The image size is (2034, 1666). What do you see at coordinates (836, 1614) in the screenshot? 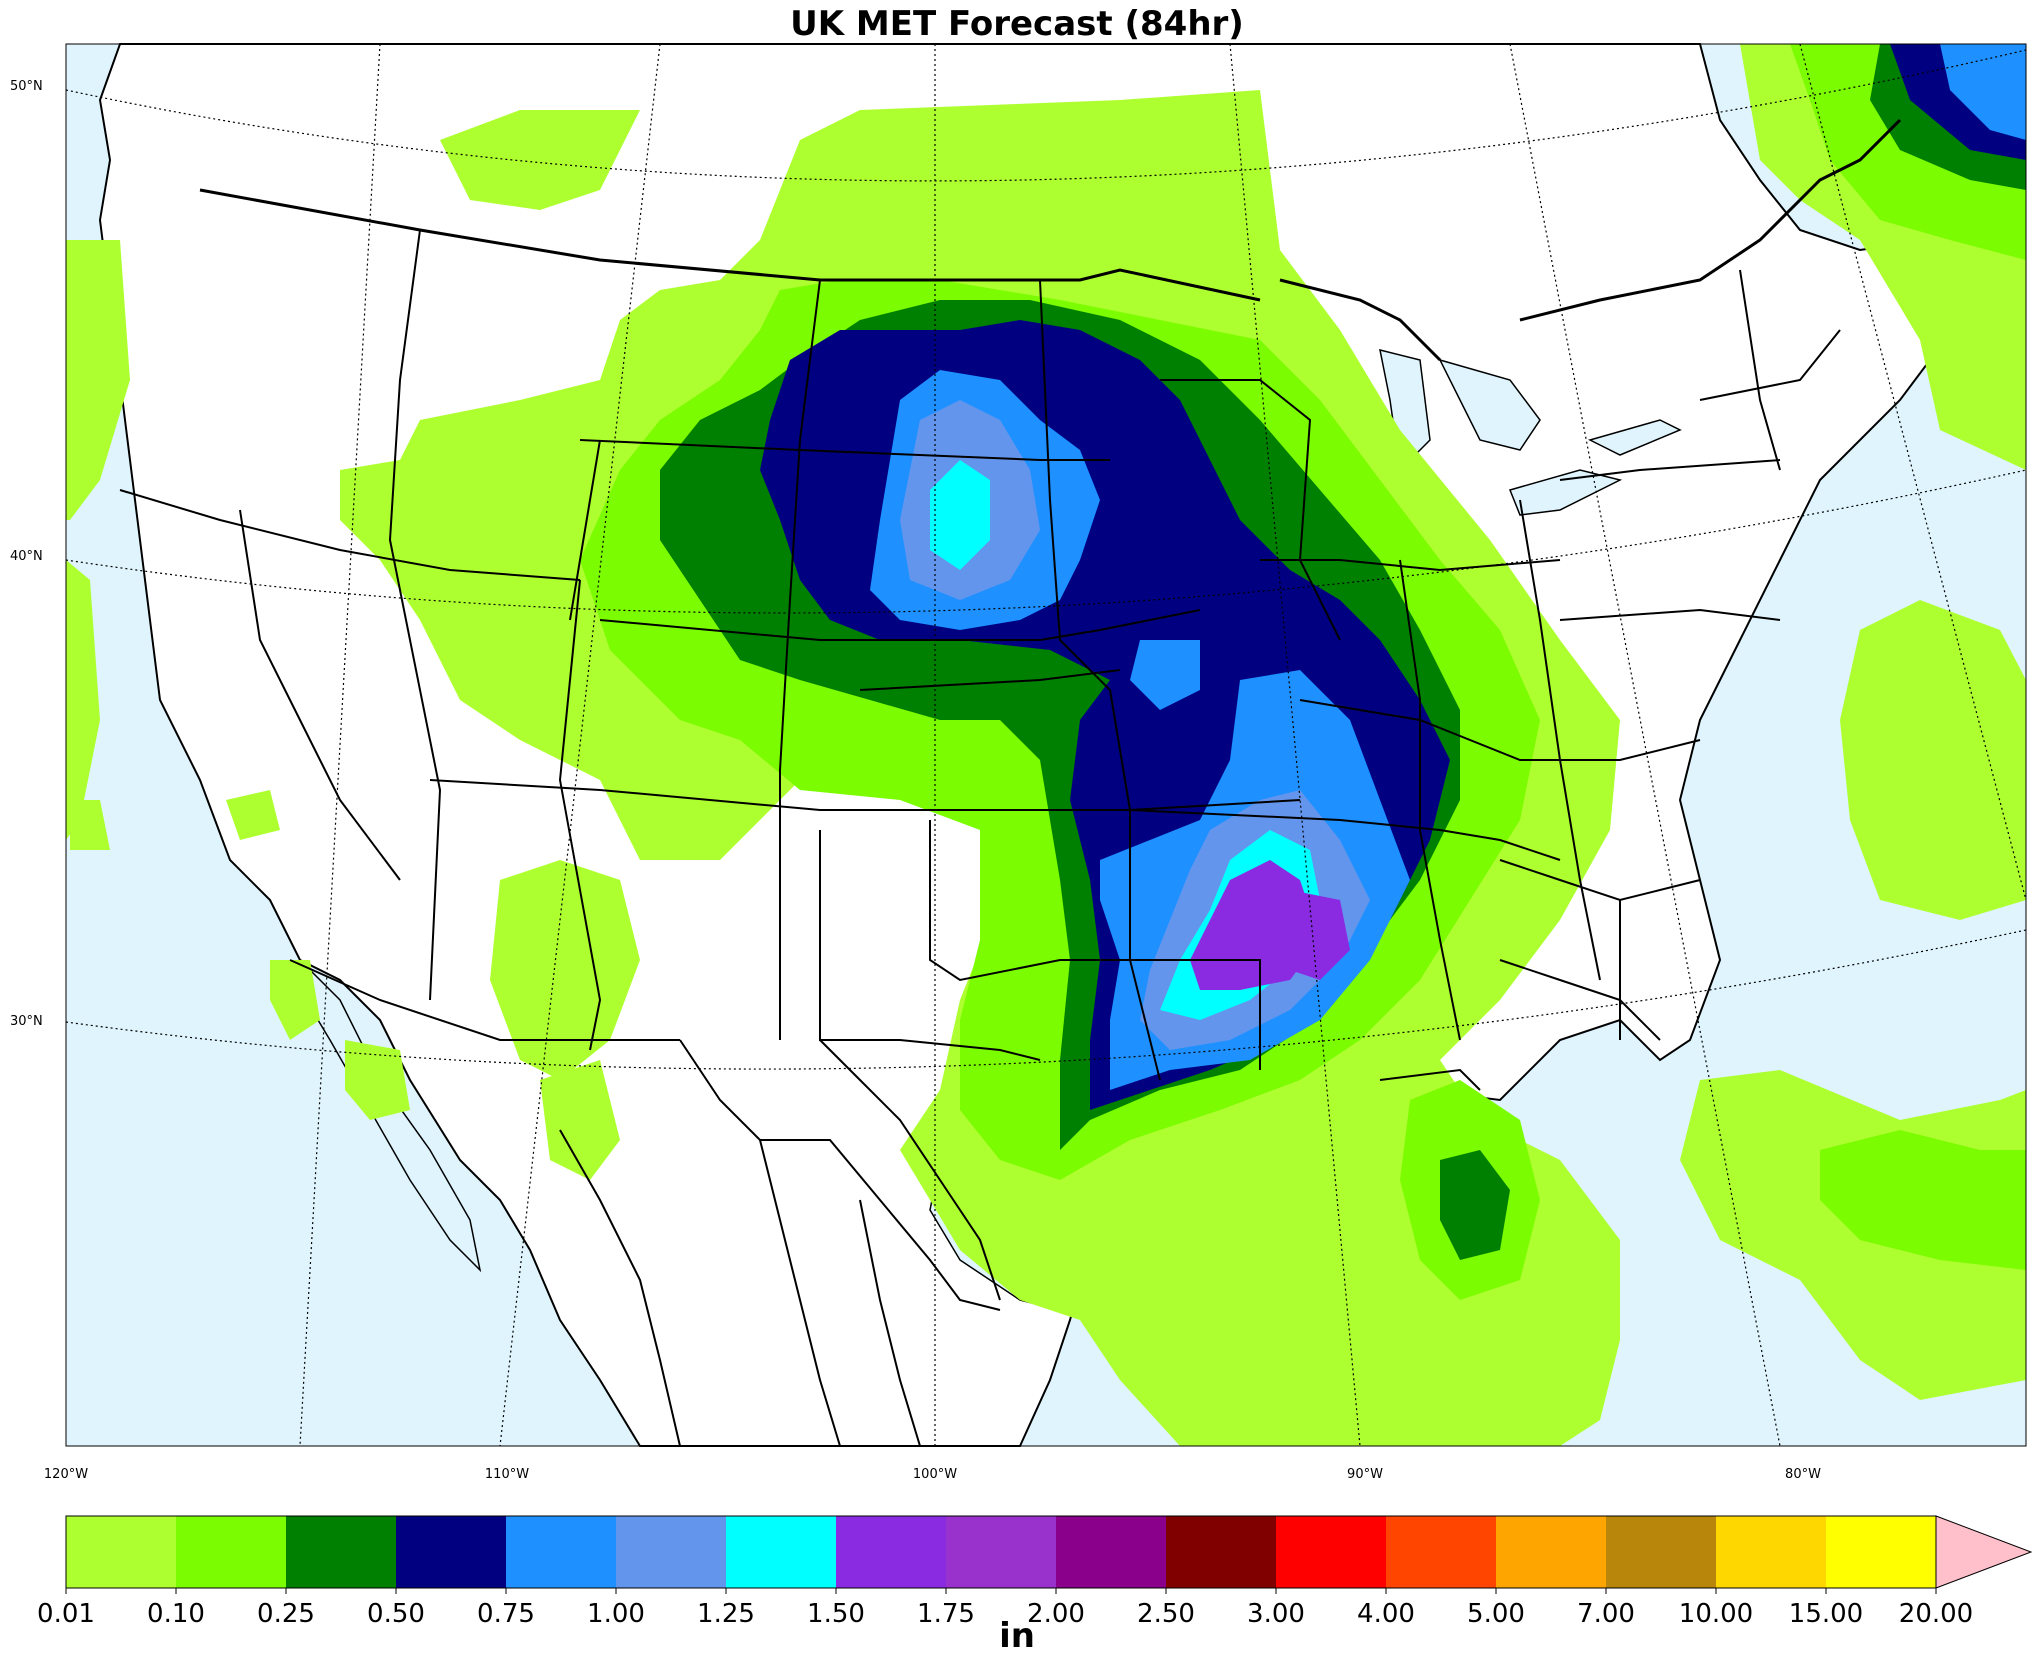
I see `colorbar-tick-label: 1.50` at bounding box center [836, 1614].